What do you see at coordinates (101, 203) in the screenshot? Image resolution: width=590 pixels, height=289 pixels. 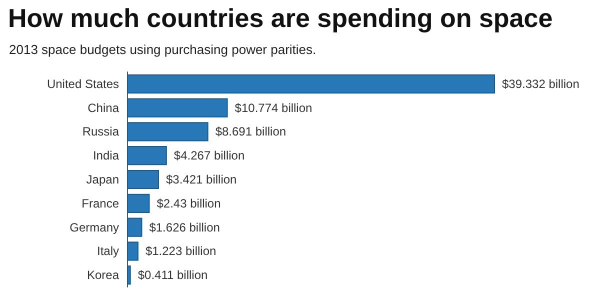 I see `y-tick-label: France` at bounding box center [101, 203].